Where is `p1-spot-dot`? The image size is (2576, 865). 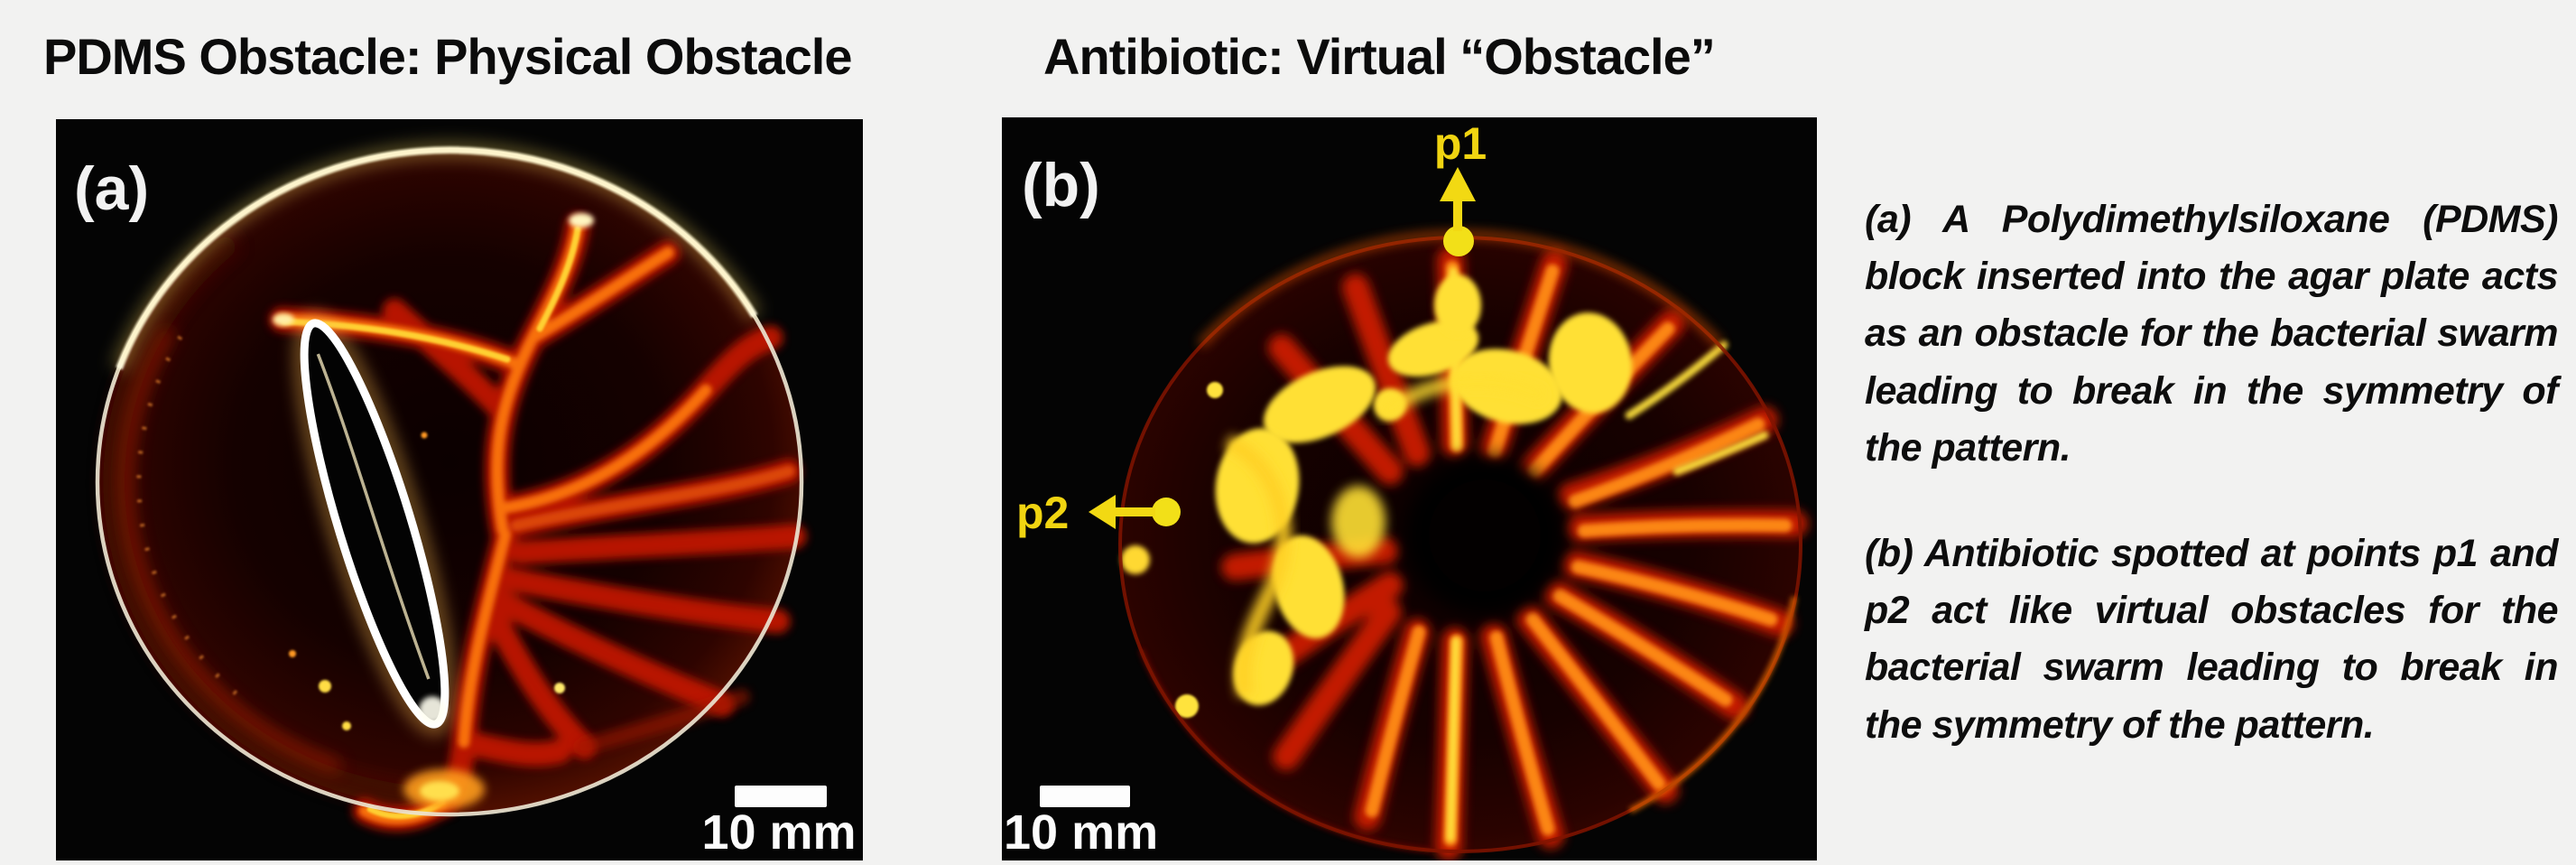
p1-spot-dot is located at coordinates (1458, 241).